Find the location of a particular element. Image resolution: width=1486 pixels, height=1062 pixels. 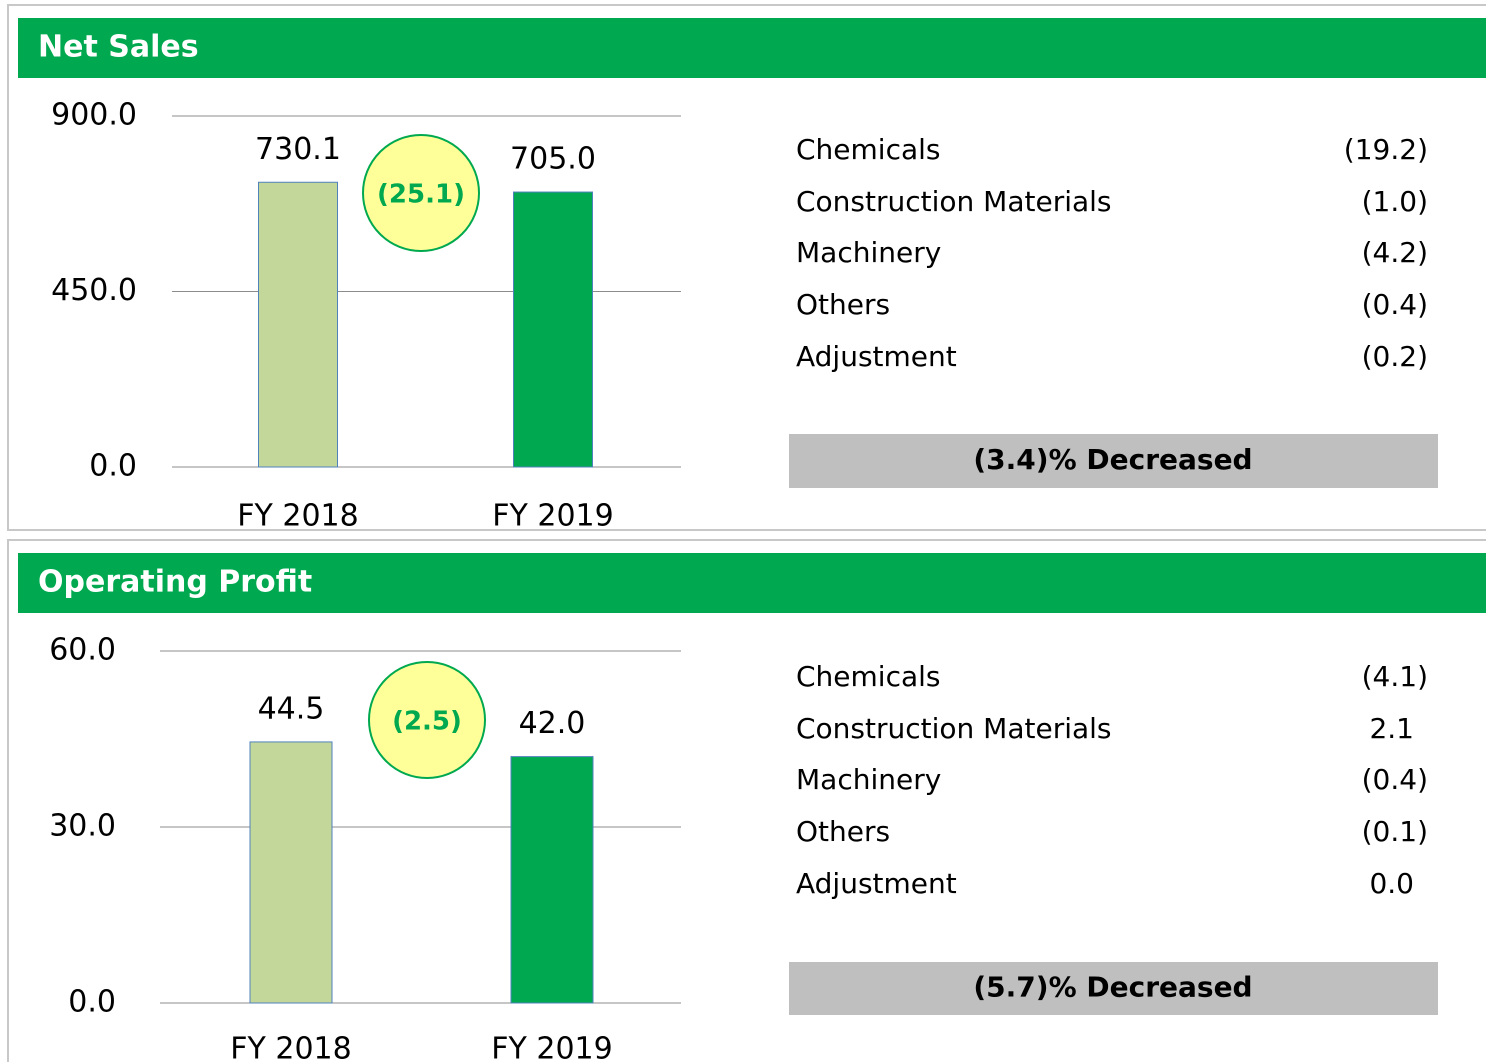

difference-label: (2.5) is located at coordinates (427, 722).